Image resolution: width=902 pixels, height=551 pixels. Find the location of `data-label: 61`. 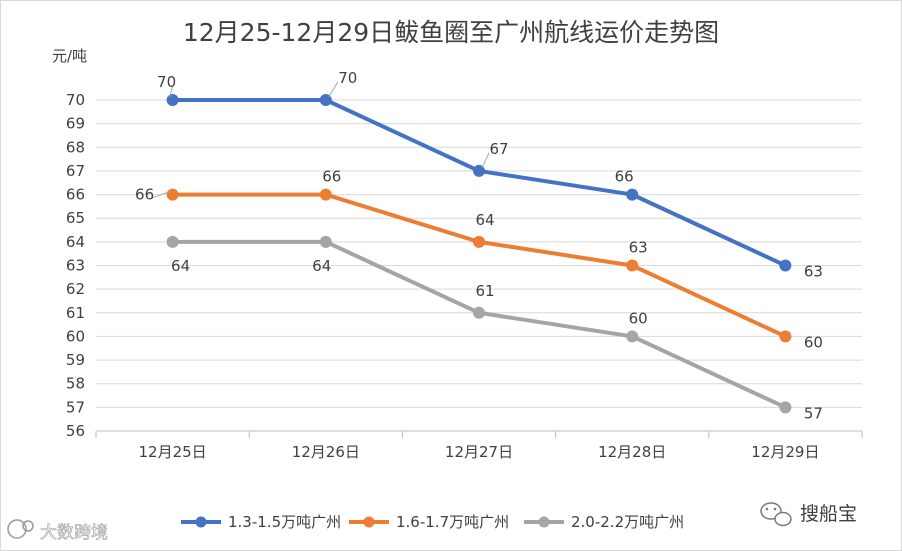

data-label: 61 is located at coordinates (484, 291).